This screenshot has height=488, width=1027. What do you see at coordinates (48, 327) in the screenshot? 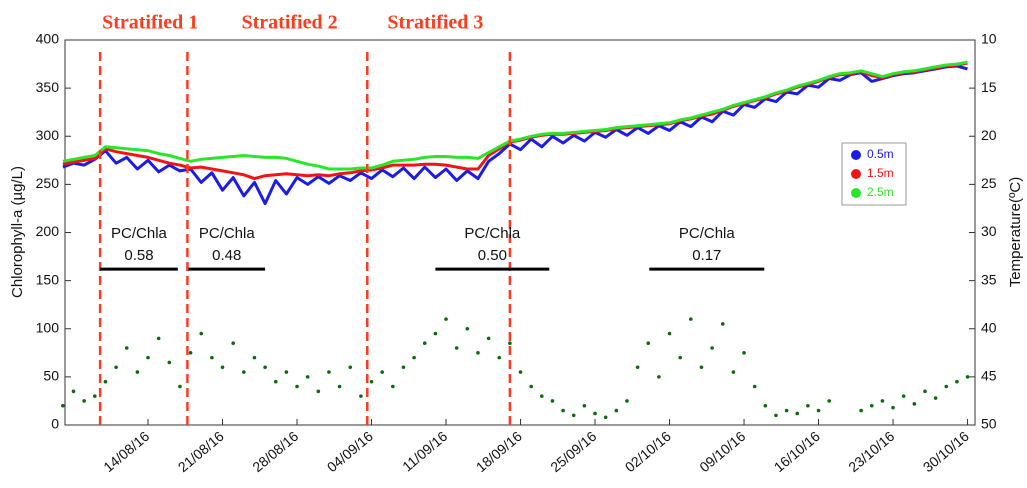
I see `y-tick-label: 100` at bounding box center [48, 327].